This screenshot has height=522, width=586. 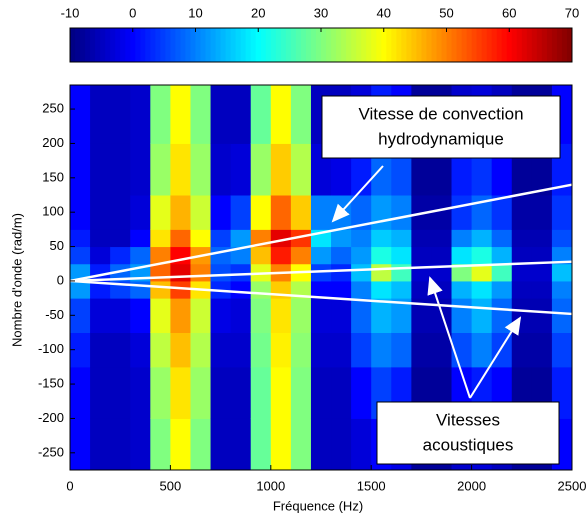 I want to click on y-tick-label: 100, so click(x=53, y=211).